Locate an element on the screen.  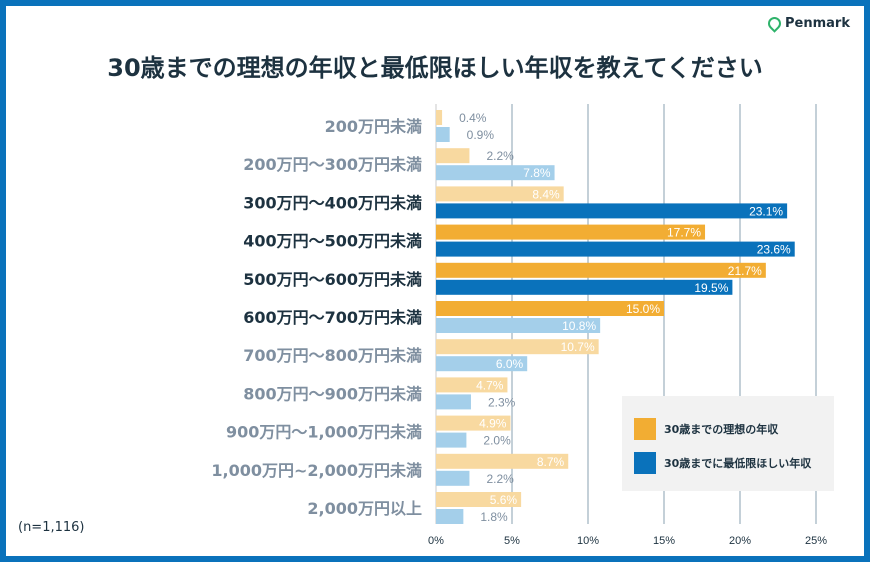
legend-label: 30歳までに最低限ほしい年収 is located at coordinates (738, 463).